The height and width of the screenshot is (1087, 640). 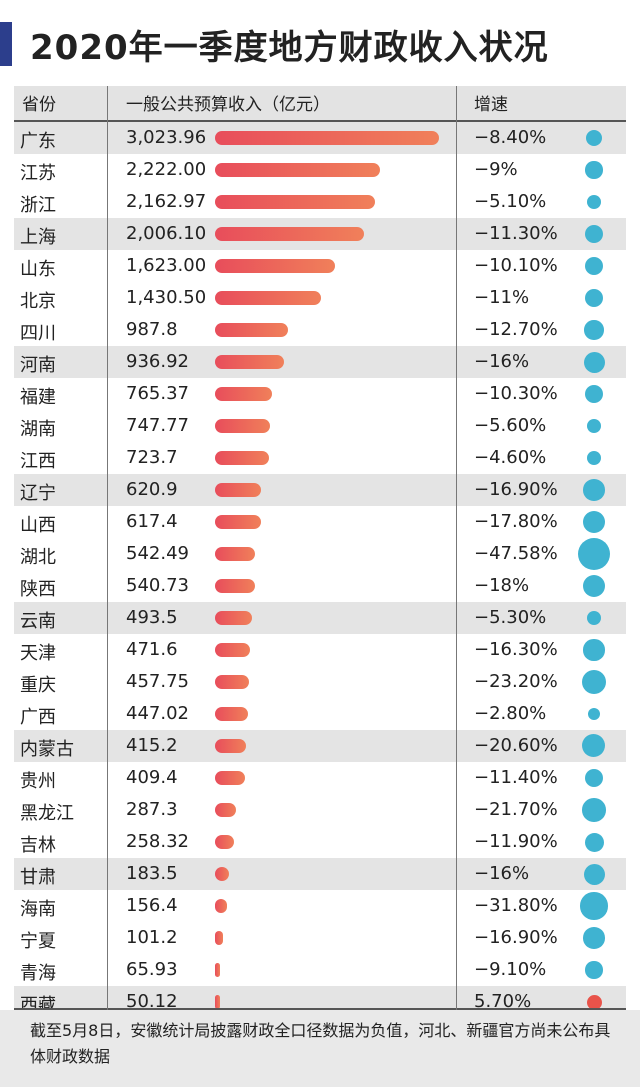 What do you see at coordinates (38, 493) in the screenshot?
I see `province-label: 辽宁` at bounding box center [38, 493].